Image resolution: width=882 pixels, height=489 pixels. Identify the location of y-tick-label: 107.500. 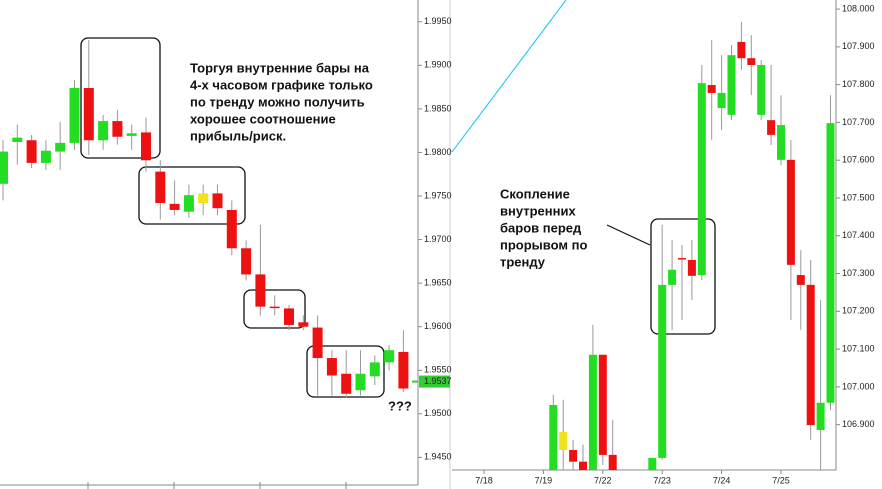
(858, 197).